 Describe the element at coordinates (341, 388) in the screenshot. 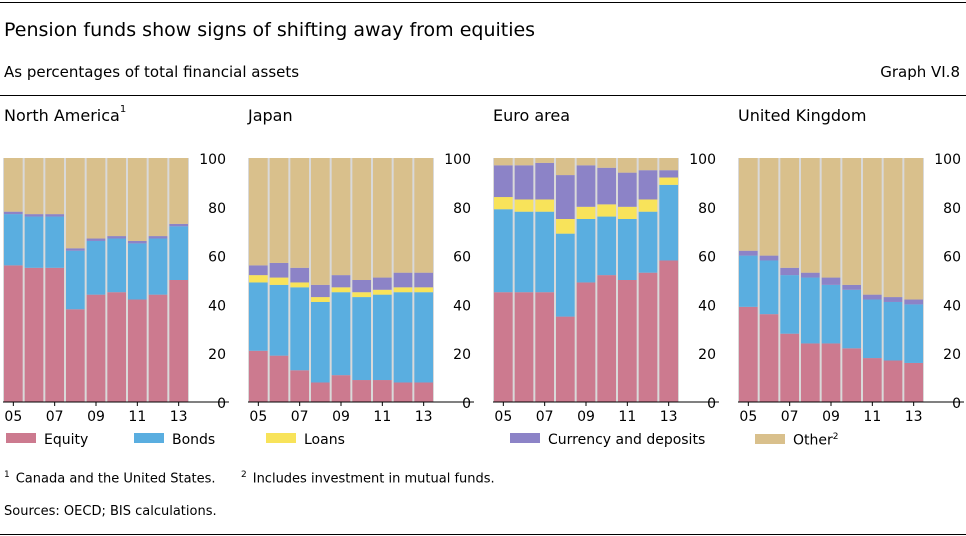

I see `bar-1-4-equity` at that location.